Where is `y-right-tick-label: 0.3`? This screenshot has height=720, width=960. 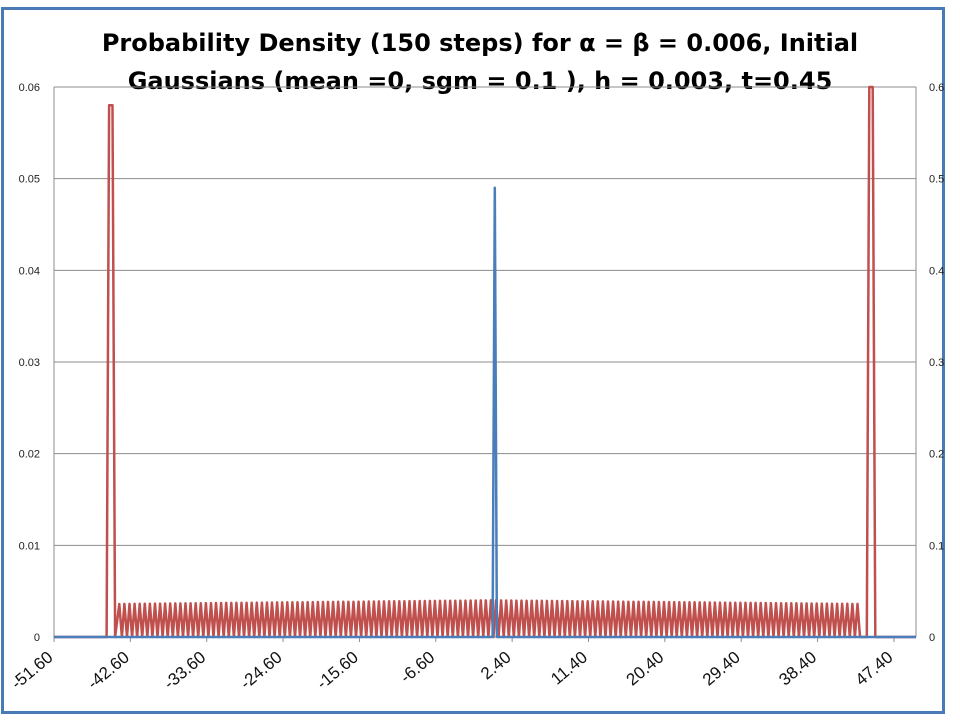 y-right-tick-label: 0.3 is located at coordinates (936, 363).